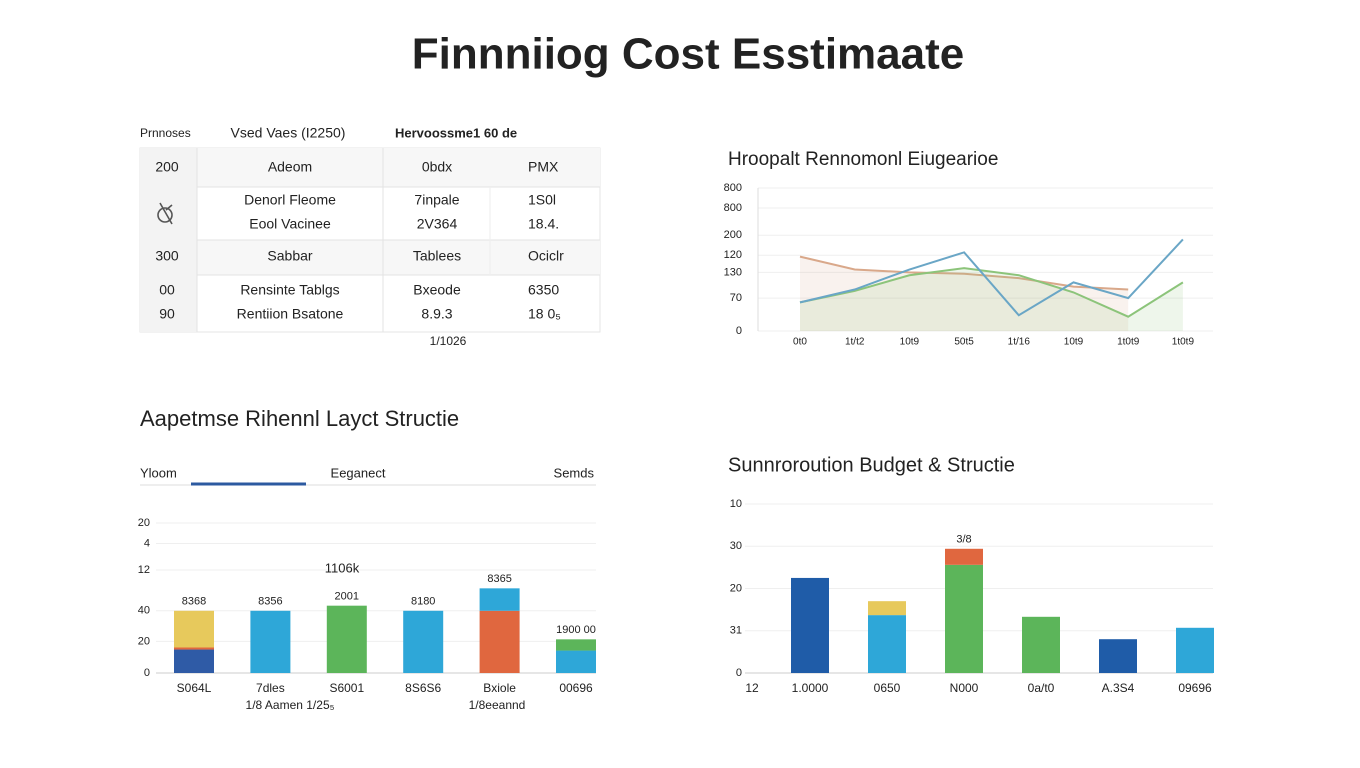 The width and height of the screenshot is (1360, 768). What do you see at coordinates (147, 543) in the screenshot?
I see `y-tick-label: 4` at bounding box center [147, 543].